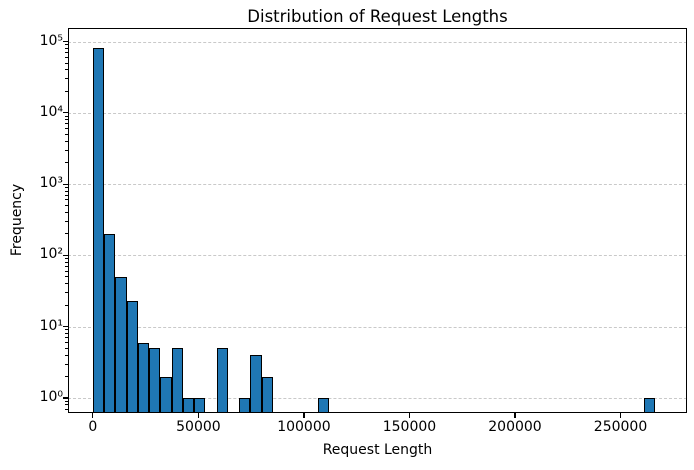 The image size is (694, 470). Describe the element at coordinates (620, 427) in the screenshot. I see `x-tick-label: 250000` at that location.